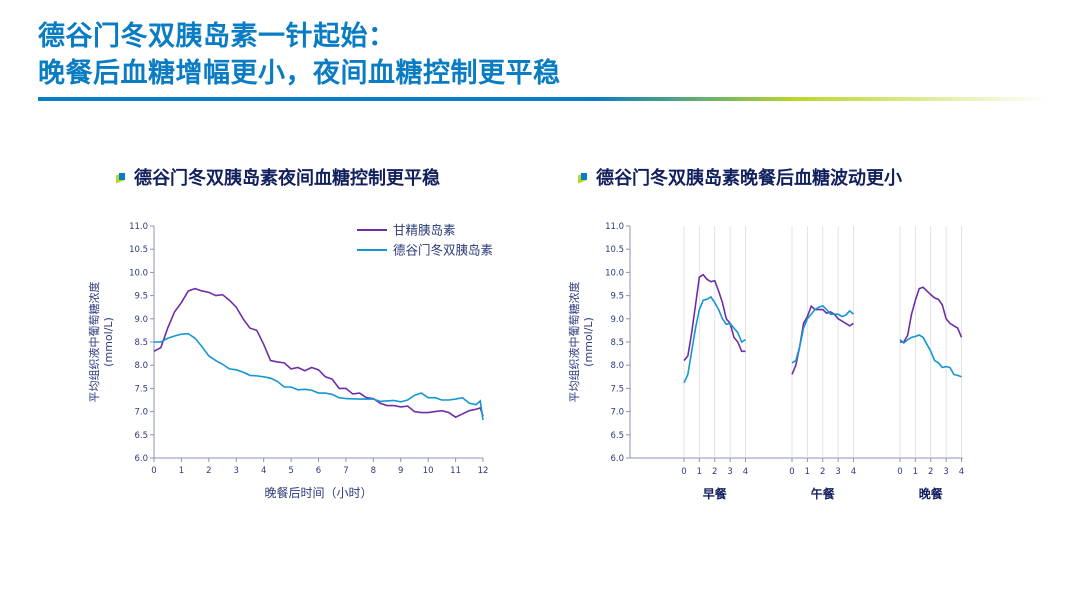 This screenshot has height=608, width=1080. Describe the element at coordinates (428, 471) in the screenshot. I see `x-tick-label: 10` at that location.